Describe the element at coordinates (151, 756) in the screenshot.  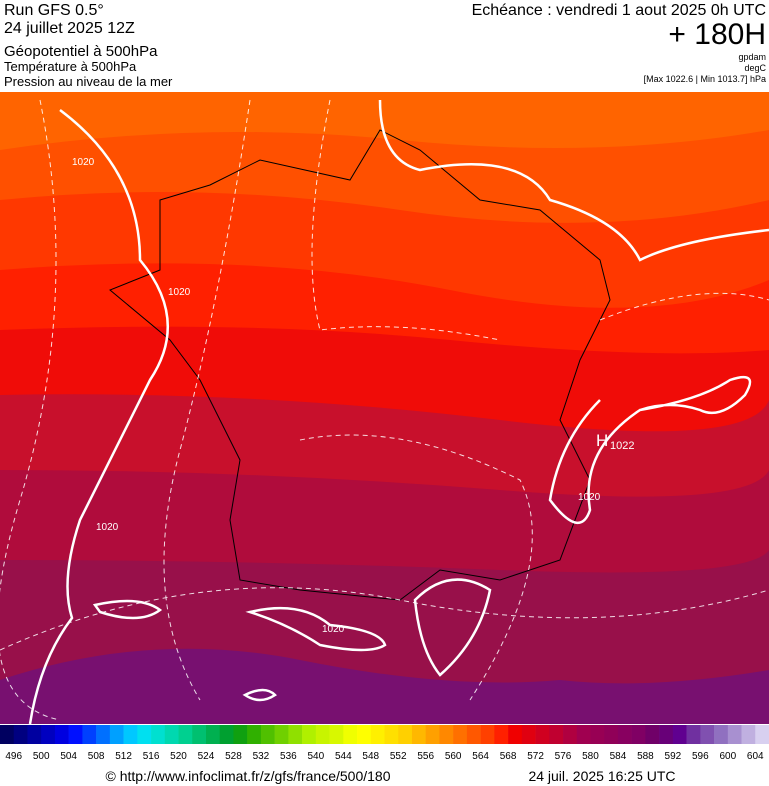
I see `colorbar-label: 516` at that location.